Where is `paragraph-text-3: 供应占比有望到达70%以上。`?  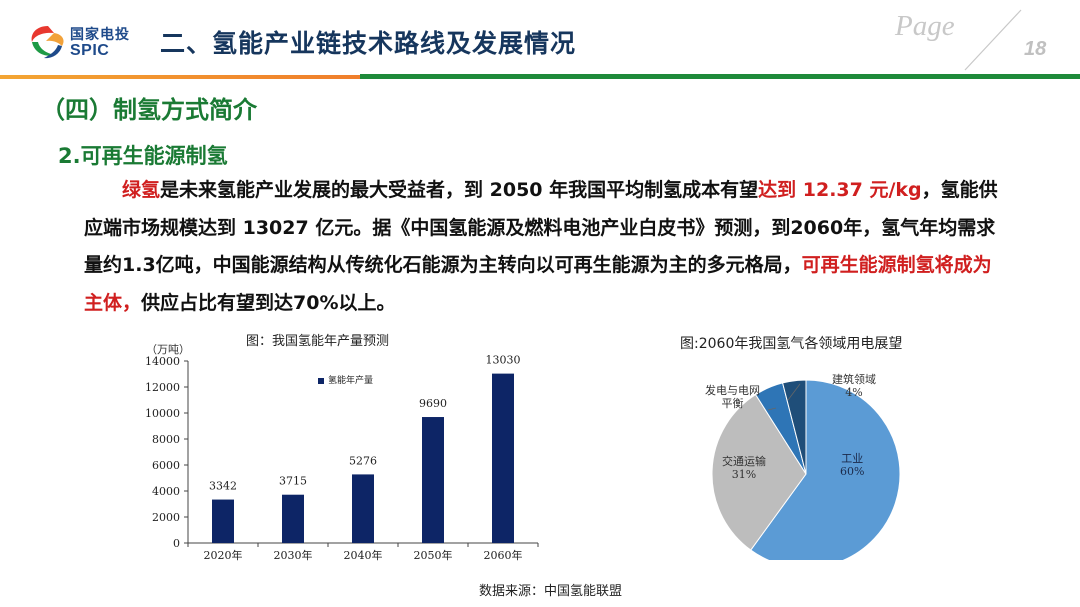
paragraph-text-3: 供应占比有望到达70%以上。 is located at coordinates (268, 302).